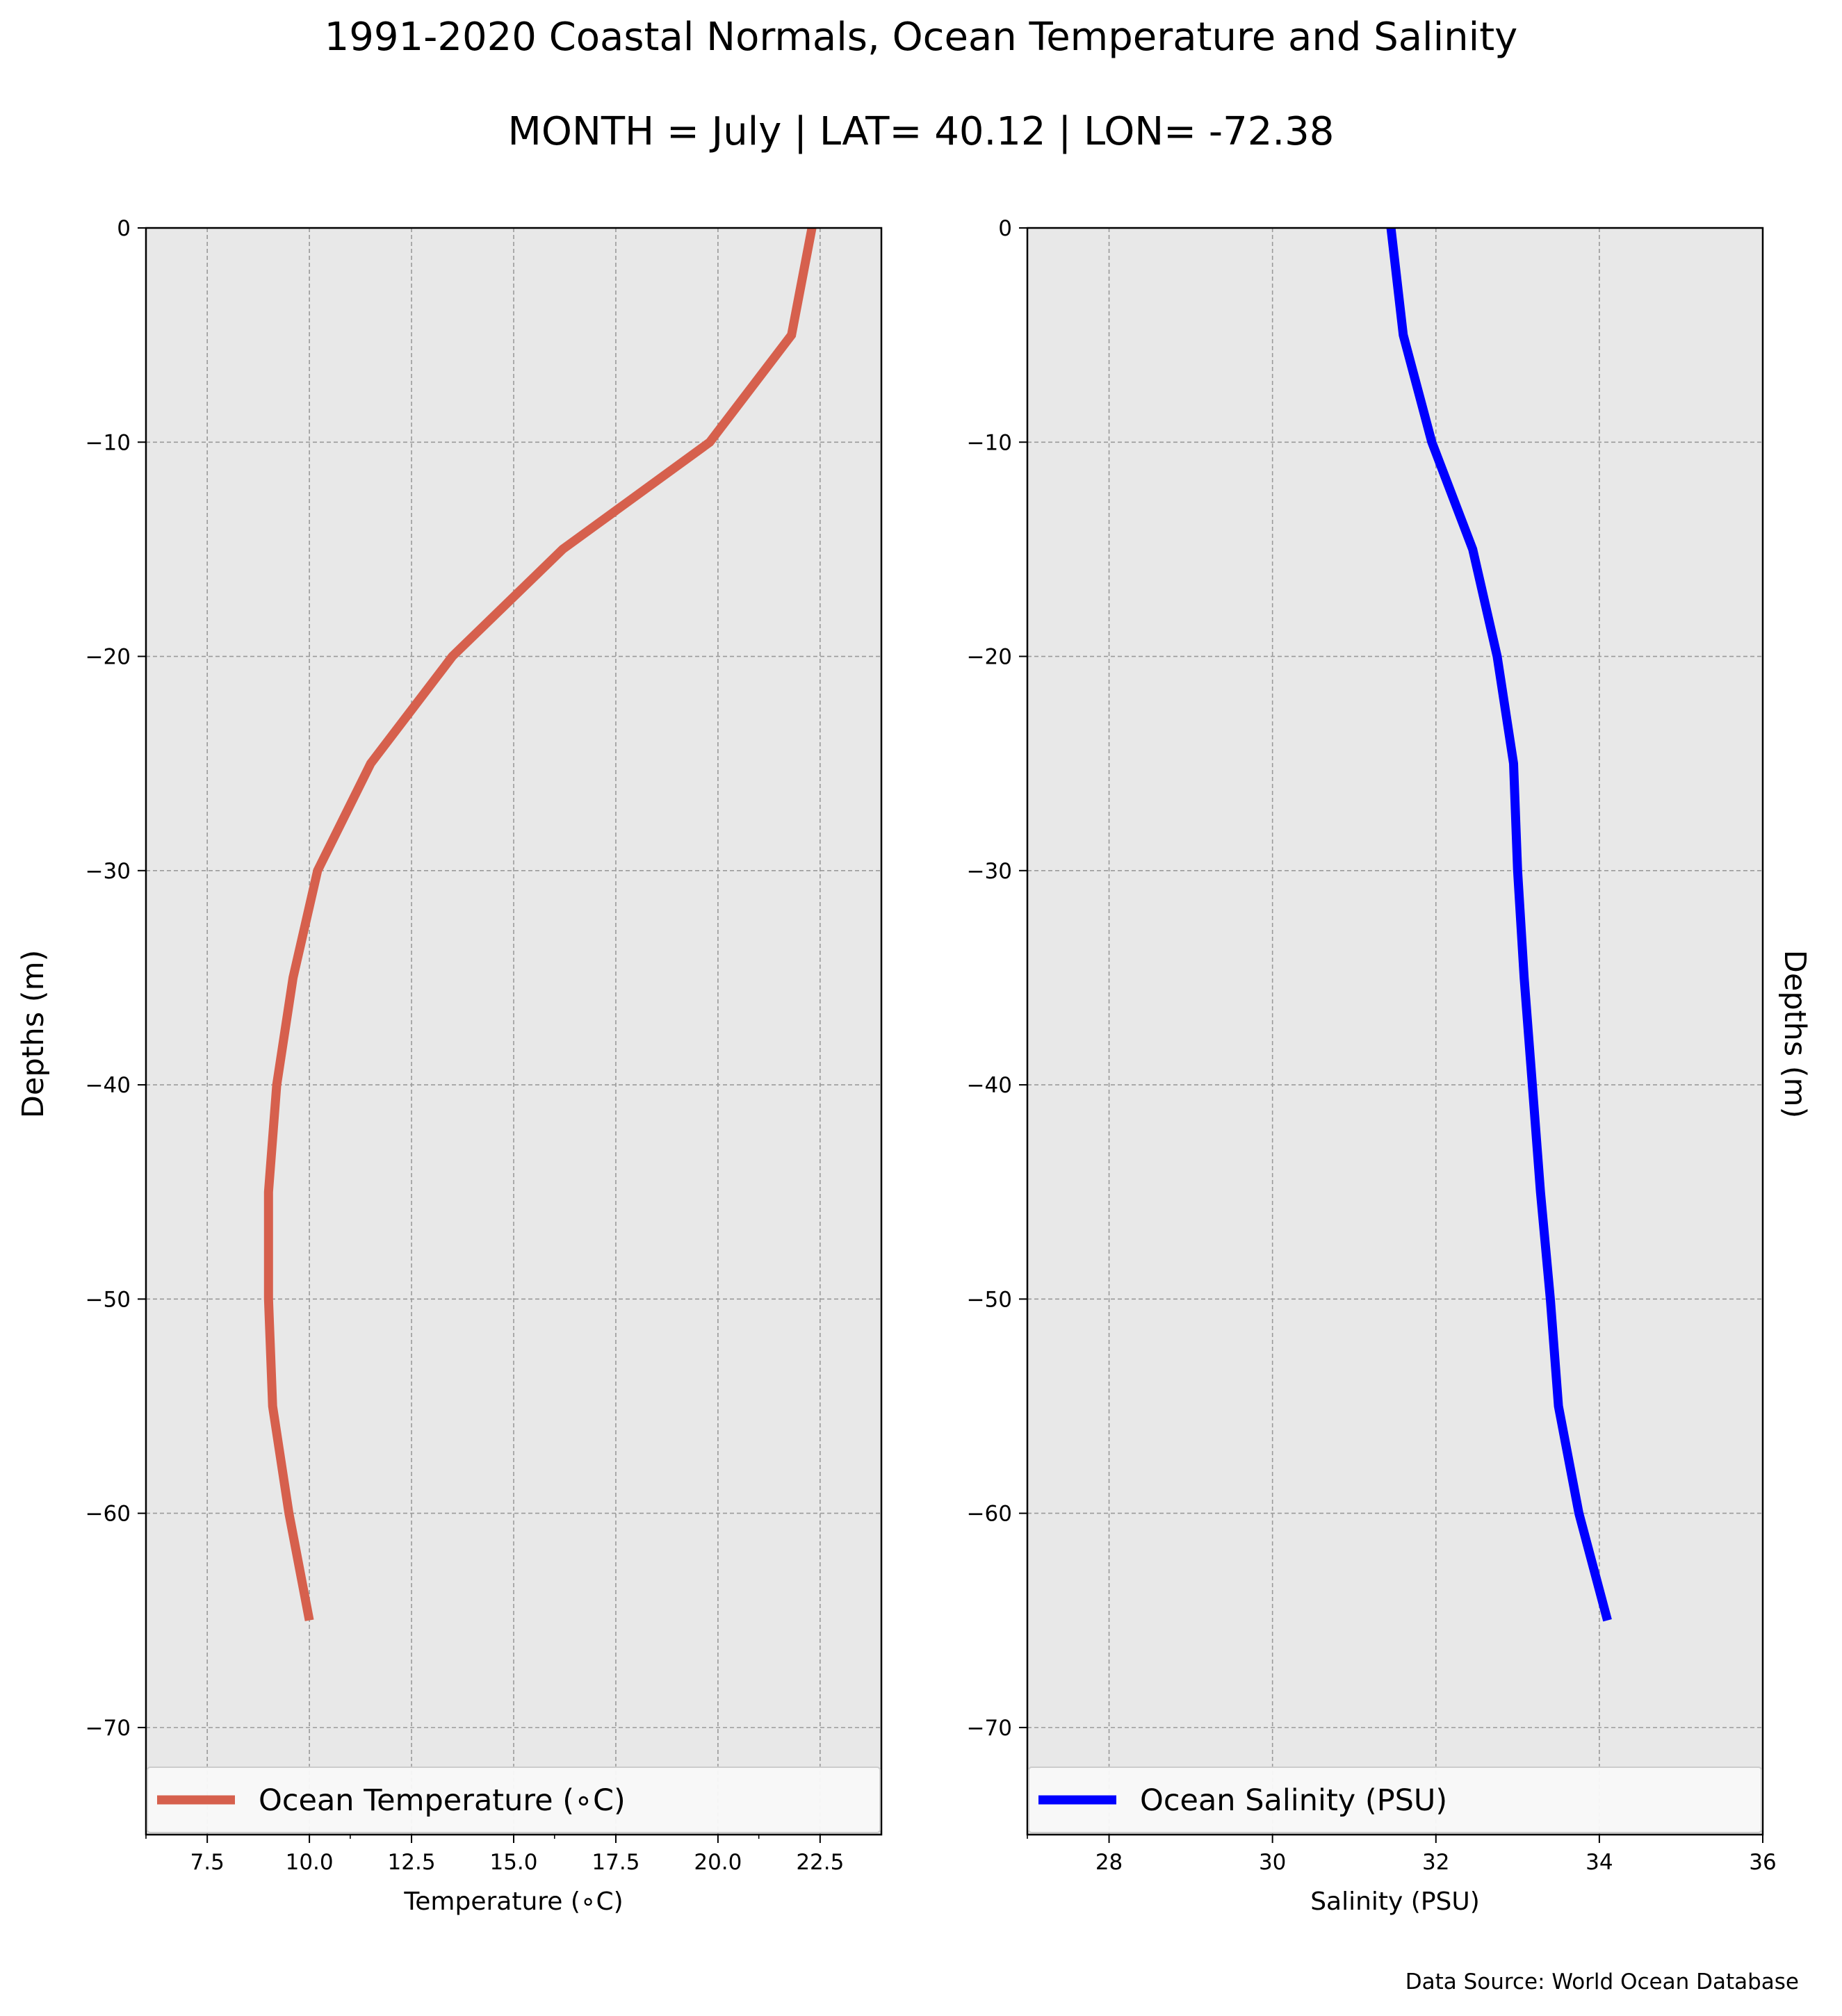 Image resolution: width=1842 pixels, height=2016 pixels. I want to click on legend: Ocean Temperature (∘C), so click(514, 1800).